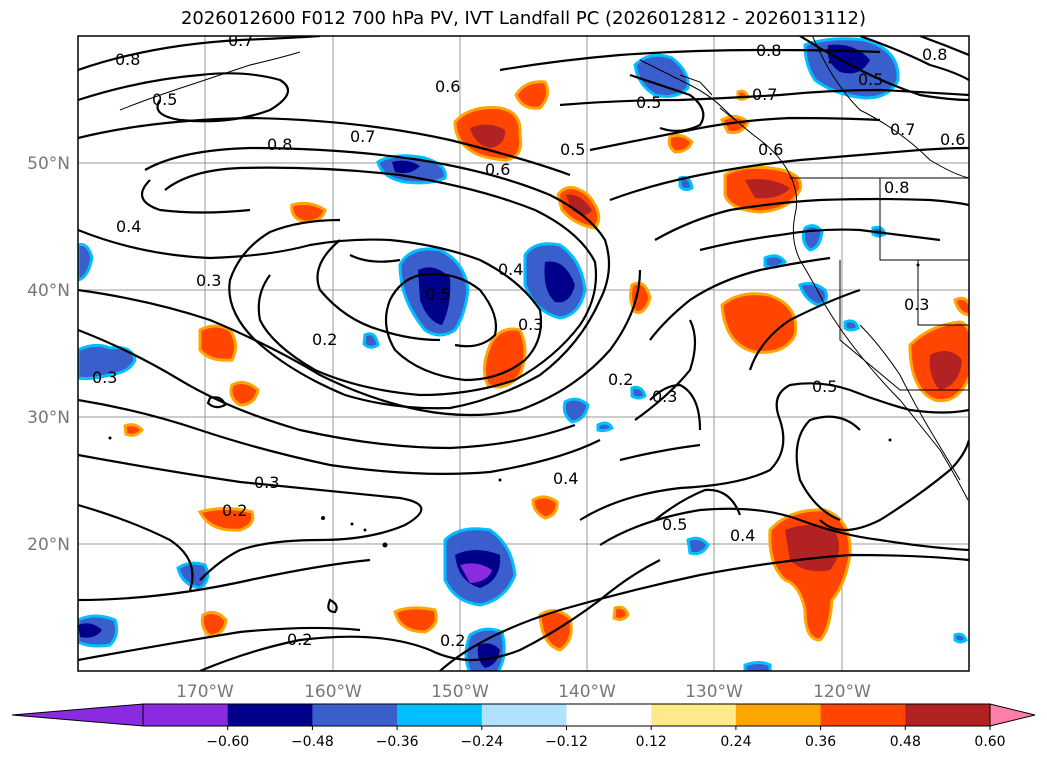 This screenshot has height=765, width=1047. Describe the element at coordinates (48, 164) in the screenshot. I see `lat-label: 50°N` at that location.